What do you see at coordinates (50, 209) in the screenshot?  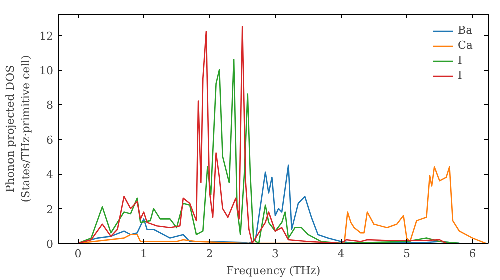 I see `y-tick-label: 2` at bounding box center [50, 209].